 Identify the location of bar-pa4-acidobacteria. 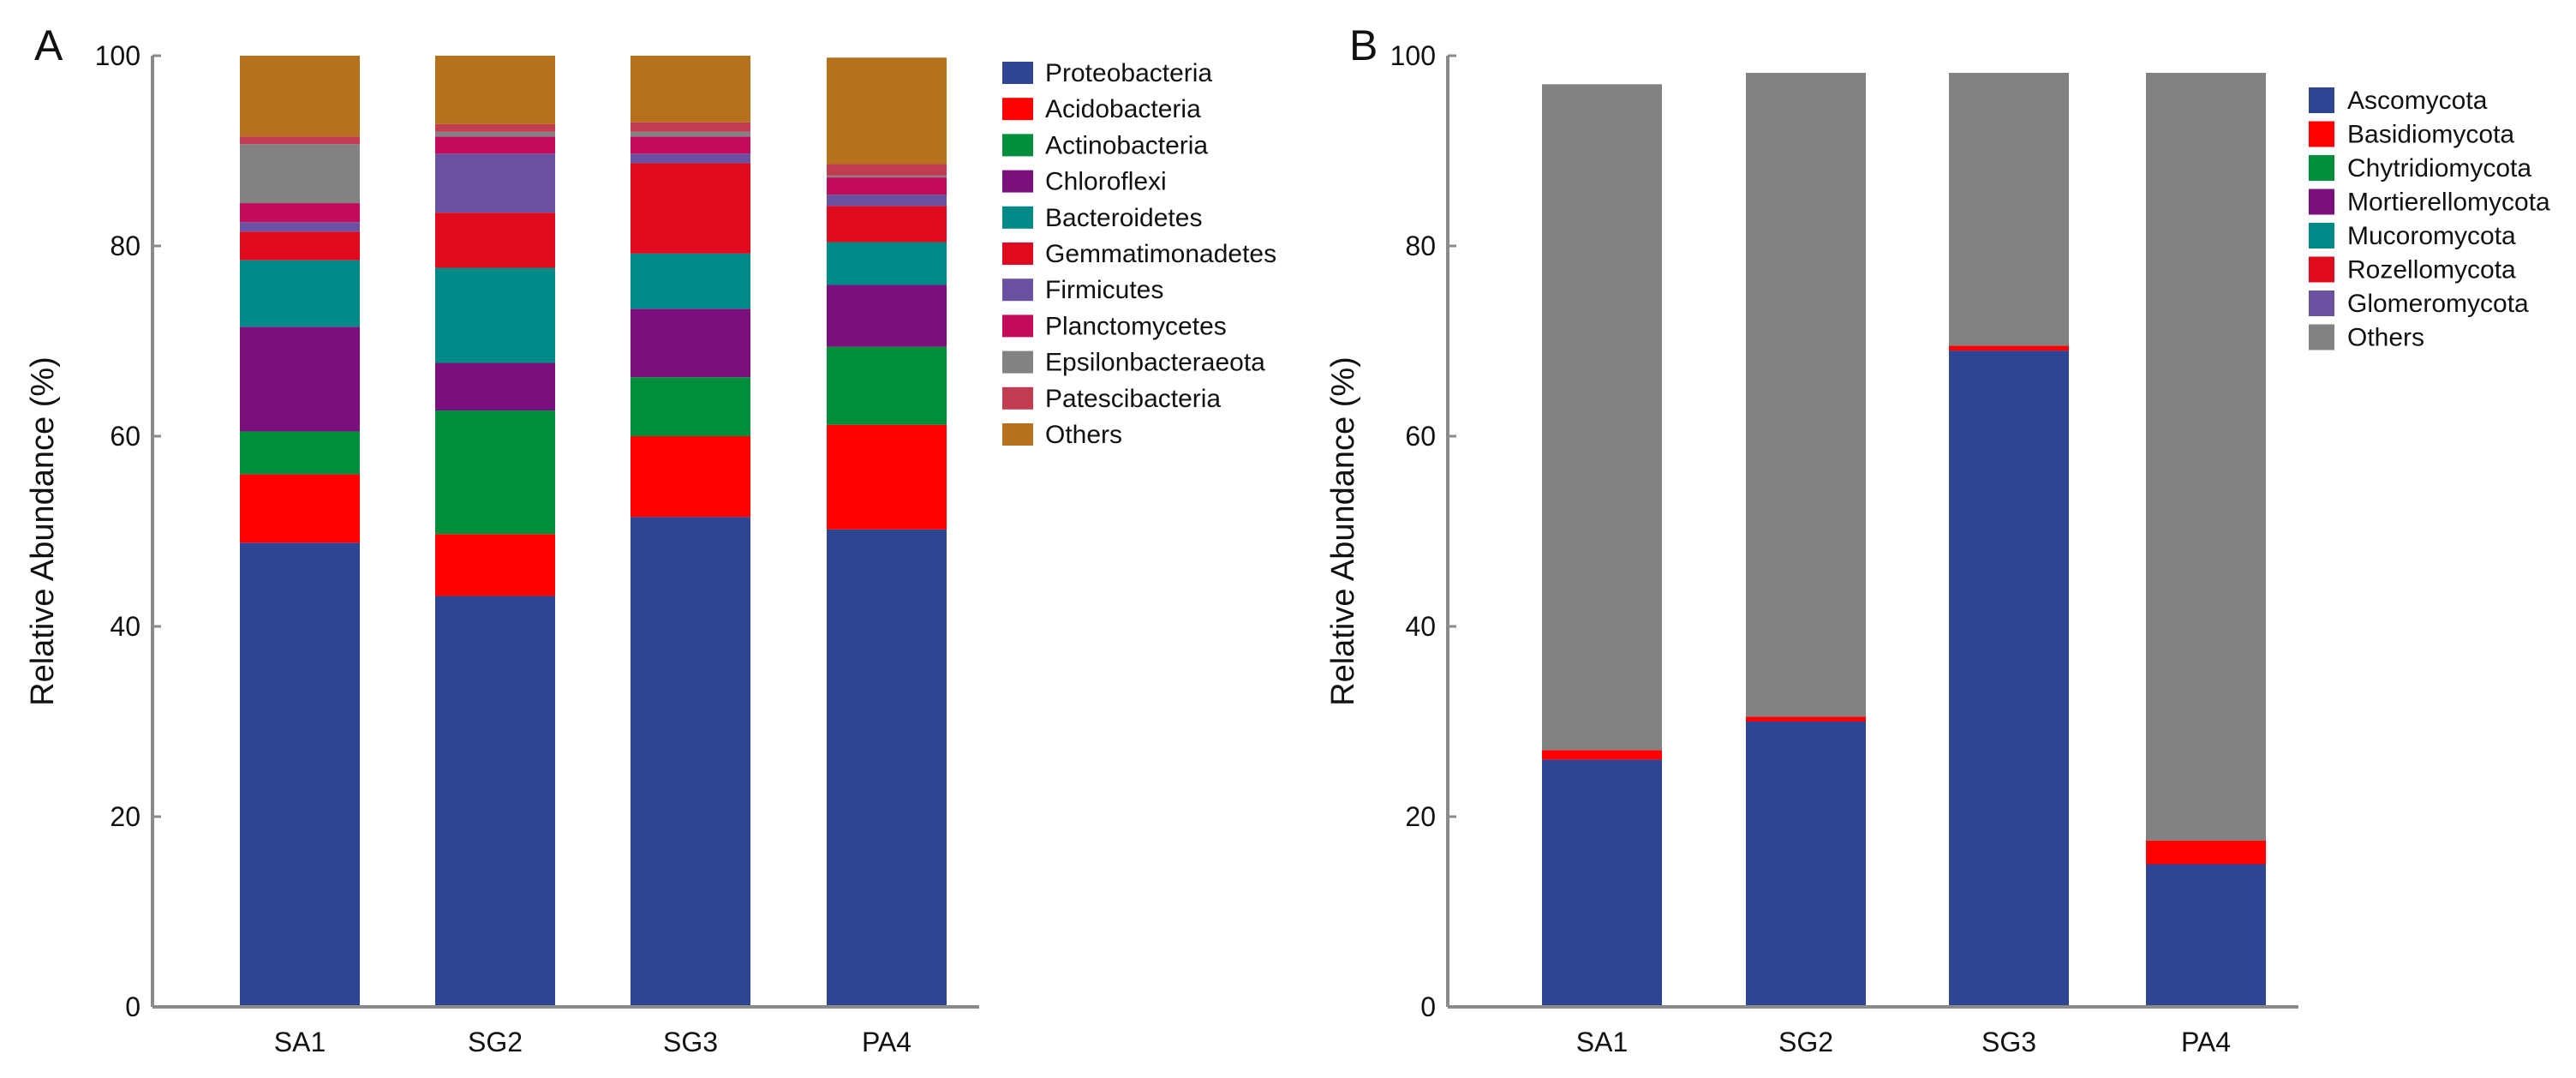
(887, 477).